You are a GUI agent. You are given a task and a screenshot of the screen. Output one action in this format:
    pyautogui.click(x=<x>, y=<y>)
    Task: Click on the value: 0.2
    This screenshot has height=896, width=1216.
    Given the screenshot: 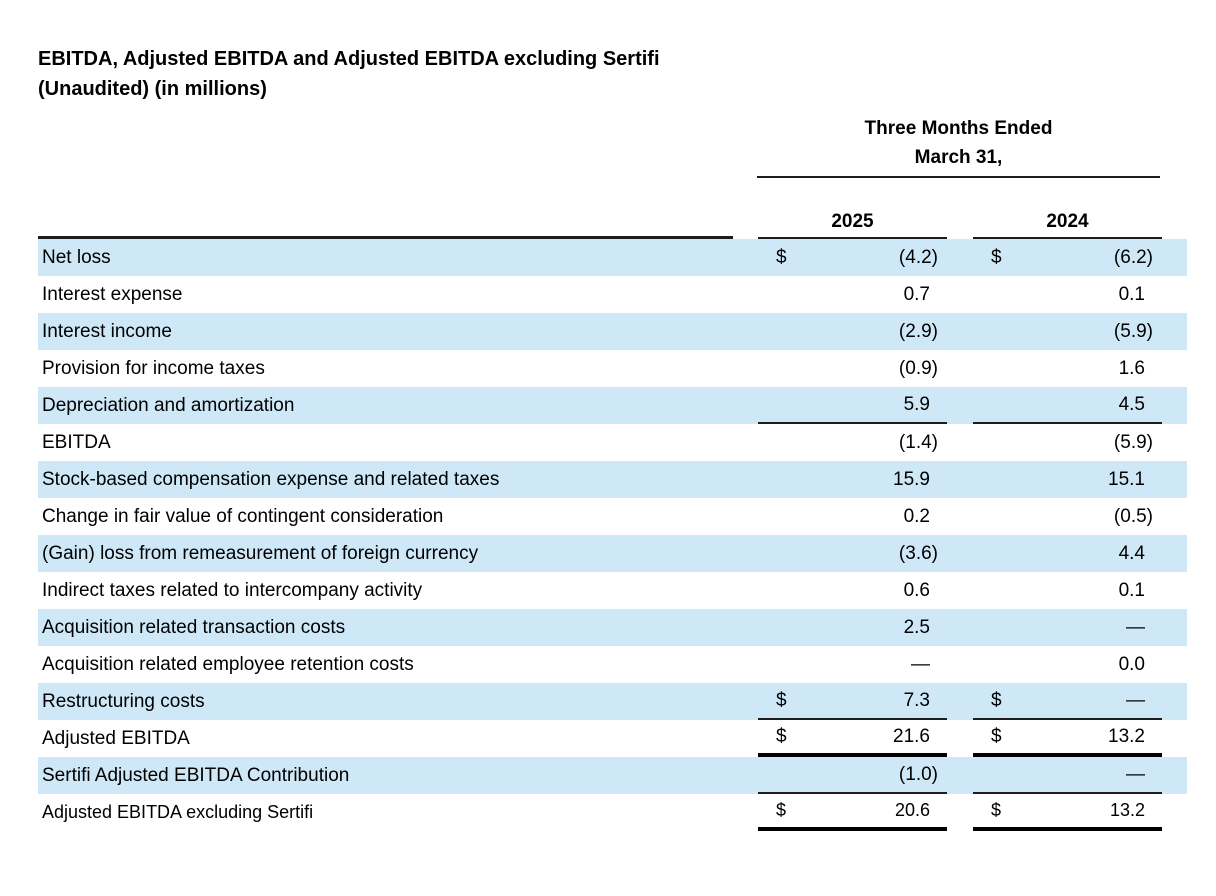 What is the action you would take?
    pyautogui.click(x=916, y=516)
    